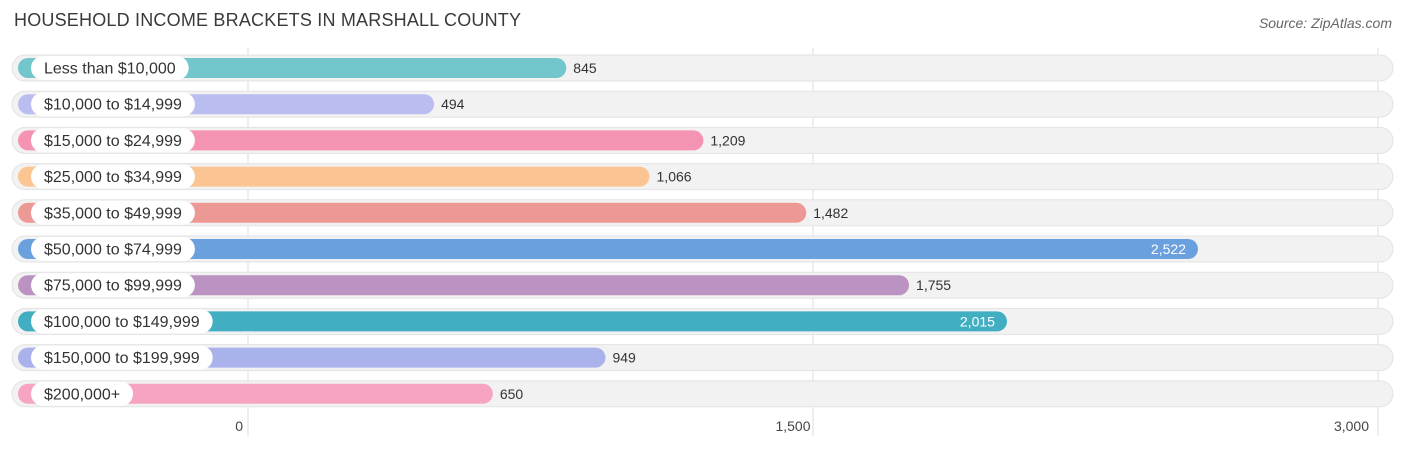 This screenshot has height=449, width=1406. Describe the element at coordinates (933, 285) in the screenshot. I see `value-label: 1,755` at that location.